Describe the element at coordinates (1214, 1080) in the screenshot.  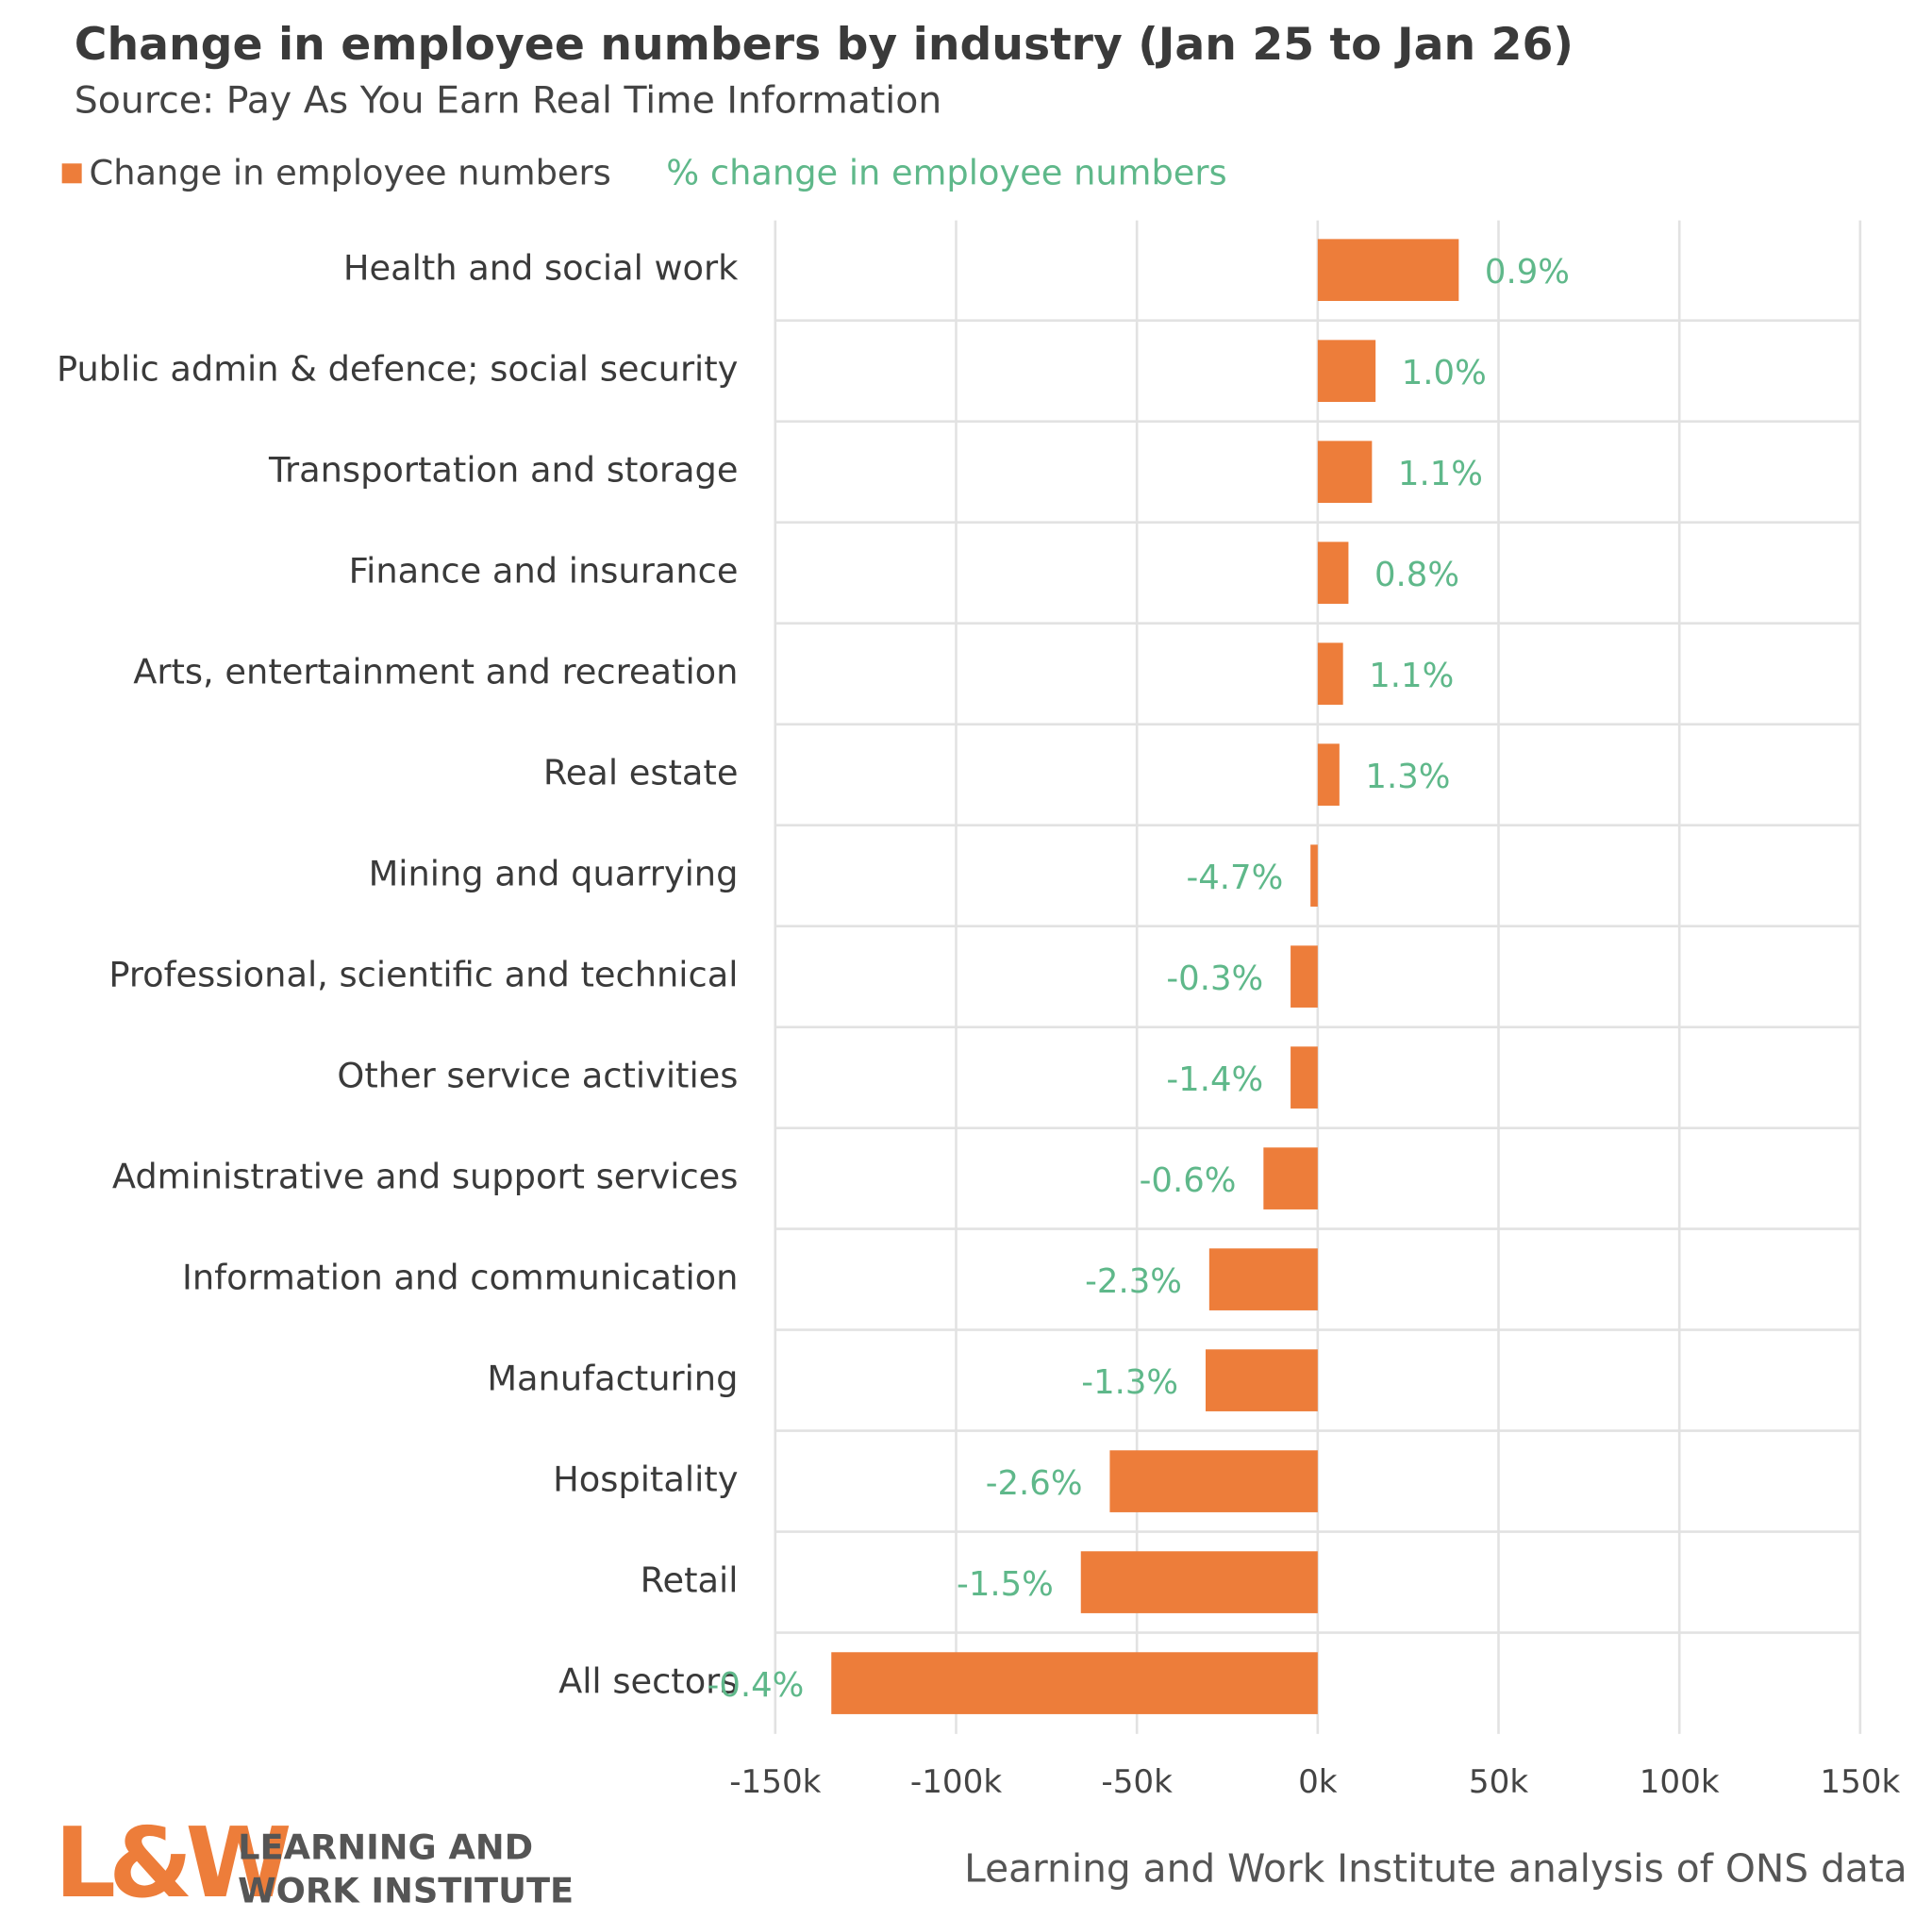
I see `data-label: -1.4%` at that location.